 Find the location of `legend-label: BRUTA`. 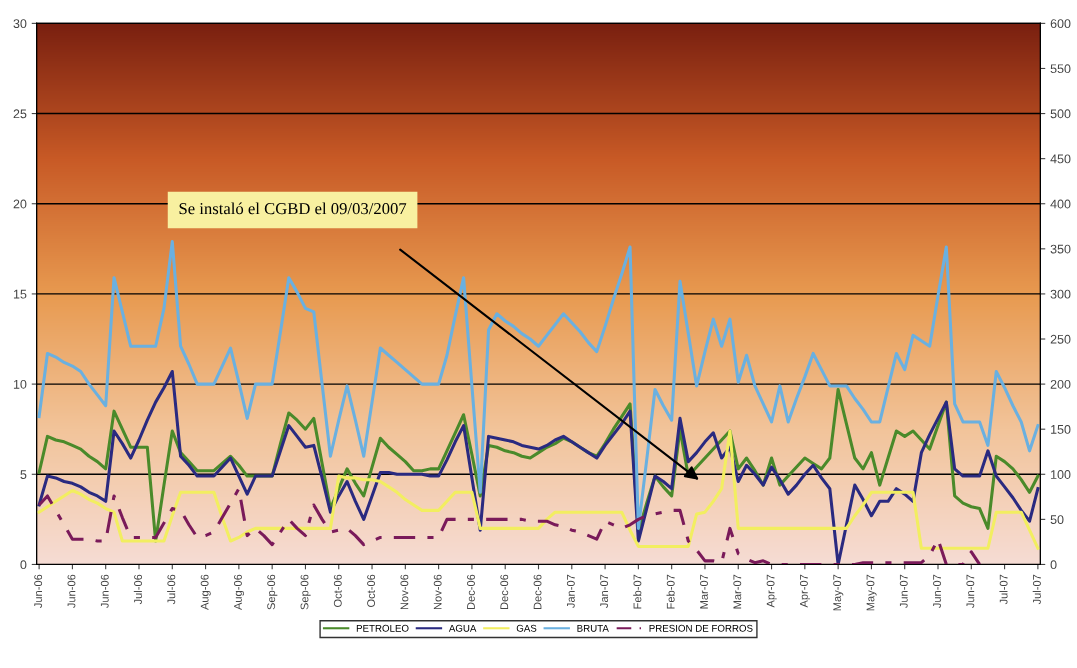

legend-label: BRUTA is located at coordinates (593, 628).